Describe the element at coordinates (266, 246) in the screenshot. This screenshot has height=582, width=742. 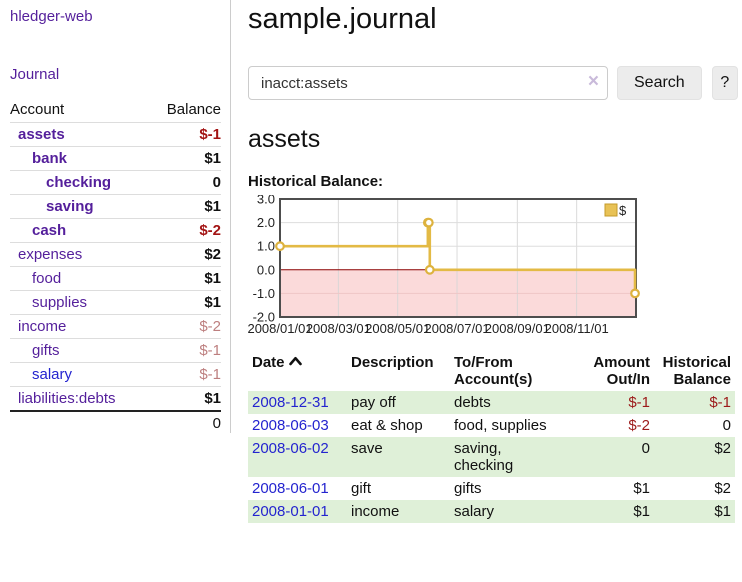
I see `y-tick-label: 1.0` at that location.